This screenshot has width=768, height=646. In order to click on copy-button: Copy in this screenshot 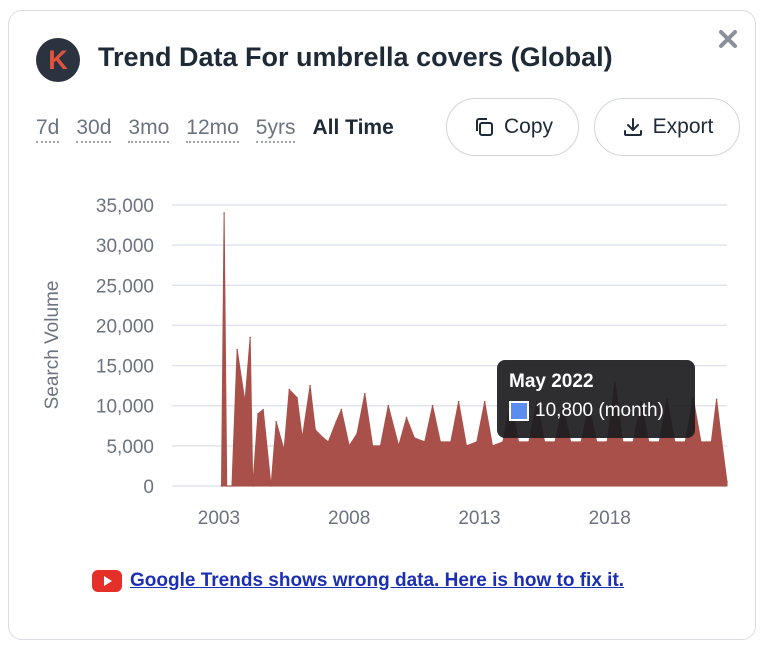, I will do `click(512, 127)`.